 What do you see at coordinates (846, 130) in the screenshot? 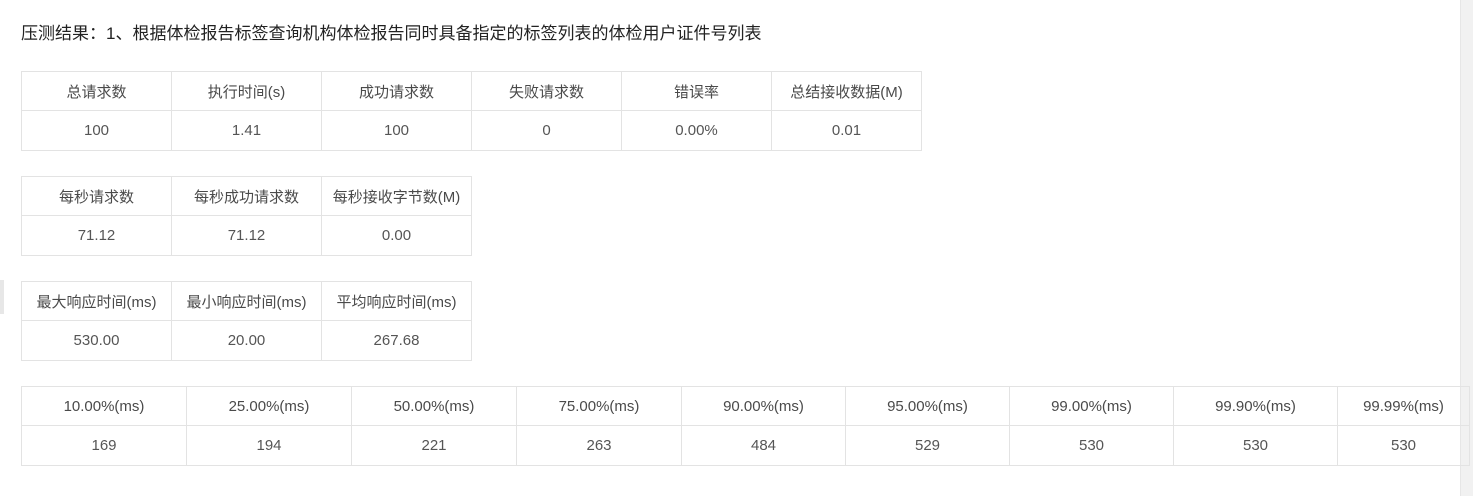
I see `table-cell: 0.01` at bounding box center [846, 130].